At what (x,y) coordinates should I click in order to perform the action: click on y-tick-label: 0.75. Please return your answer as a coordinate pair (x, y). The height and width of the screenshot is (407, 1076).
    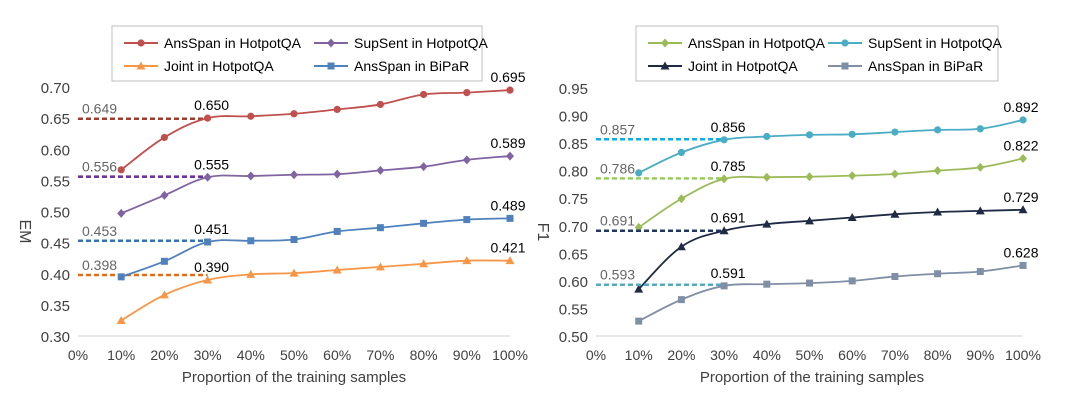
    Looking at the image, I should click on (573, 199).